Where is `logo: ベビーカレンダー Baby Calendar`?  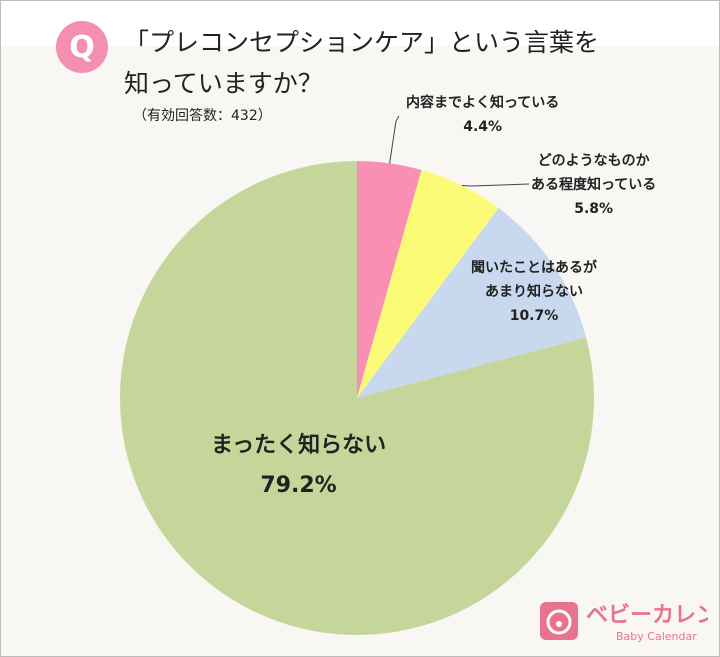 logo: ベビーカレンダー Baby Calendar is located at coordinates (628, 623).